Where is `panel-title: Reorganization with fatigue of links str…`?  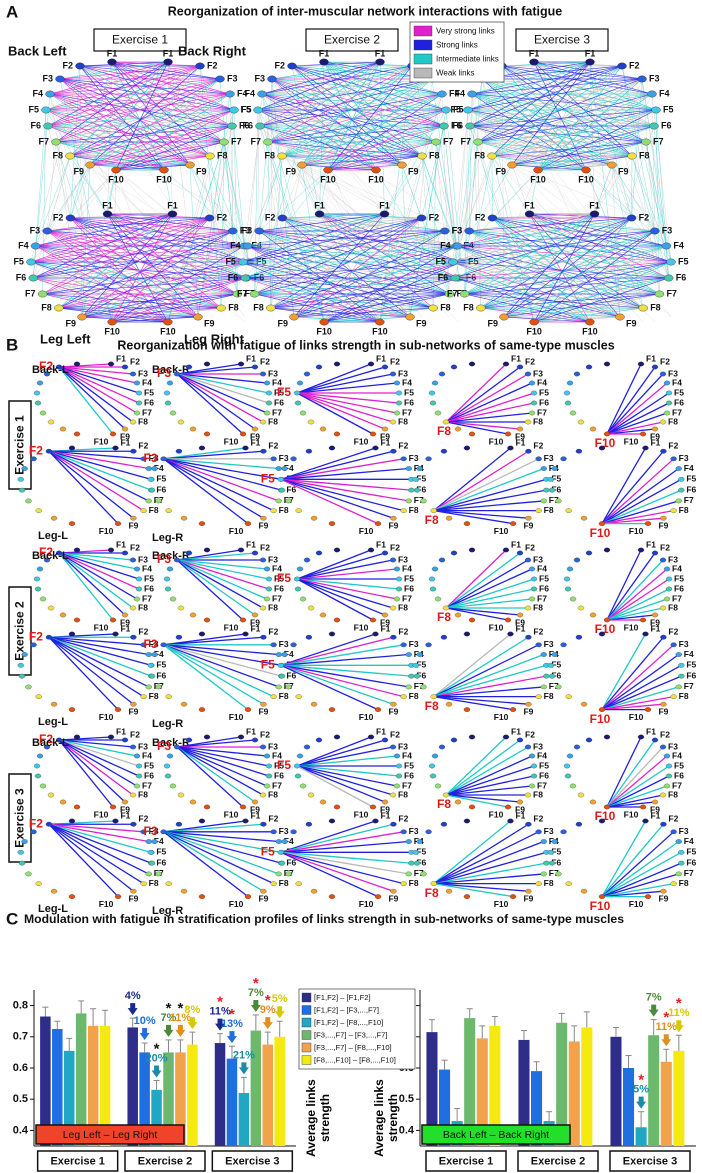 panel-title: Reorganization with fatigue of links str… is located at coordinates (365, 345).